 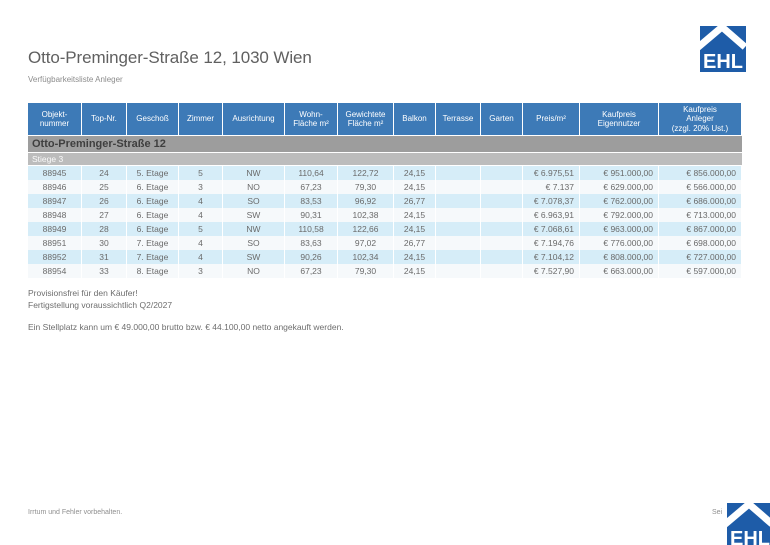 What do you see at coordinates (153, 271) in the screenshot?
I see `cell-geschoss: 8. Etage` at bounding box center [153, 271].